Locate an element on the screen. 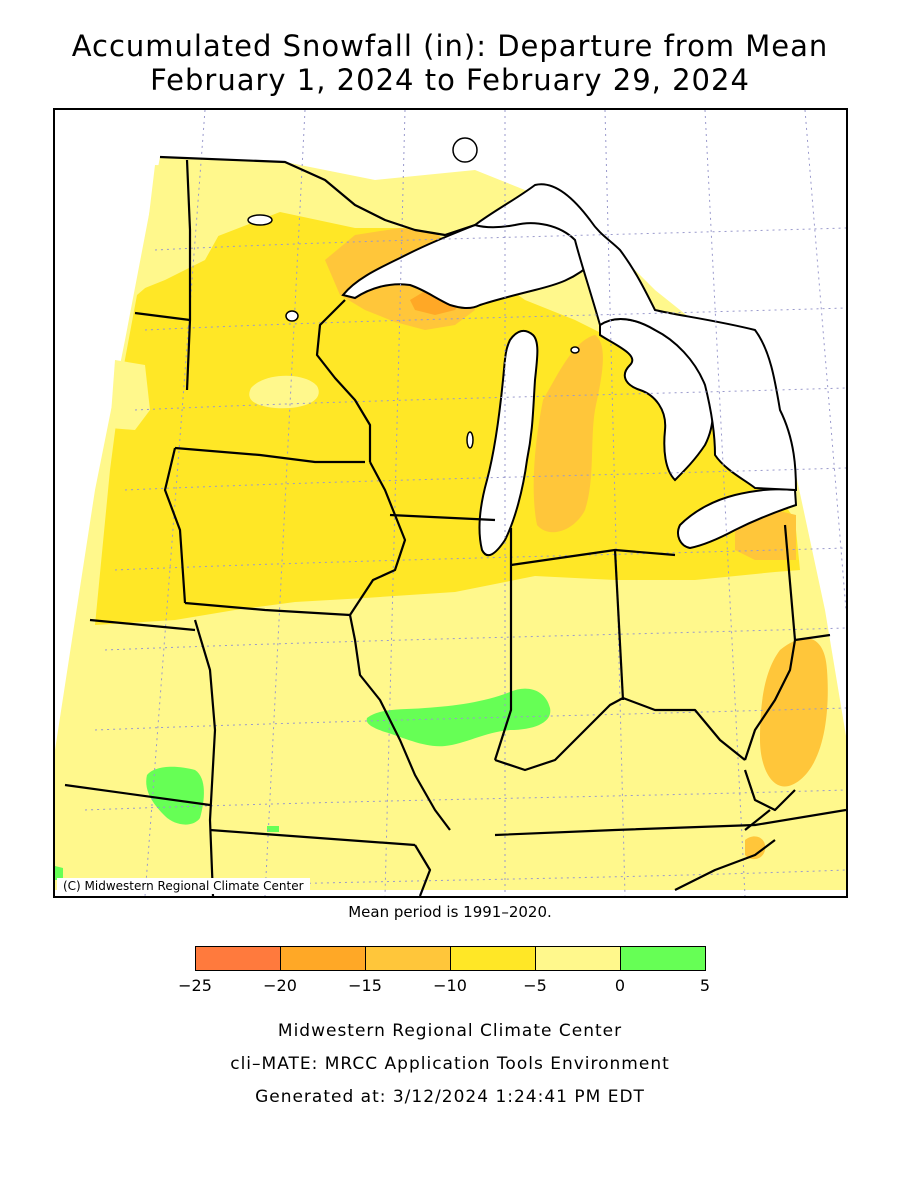  legend-tick-label: −10 is located at coordinates (450, 985).